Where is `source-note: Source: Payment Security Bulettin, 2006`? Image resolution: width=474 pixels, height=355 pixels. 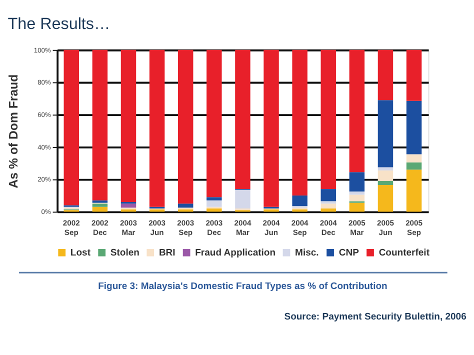 source-note: Source: Payment Security Bulettin, 2006 is located at coordinates (375, 316).